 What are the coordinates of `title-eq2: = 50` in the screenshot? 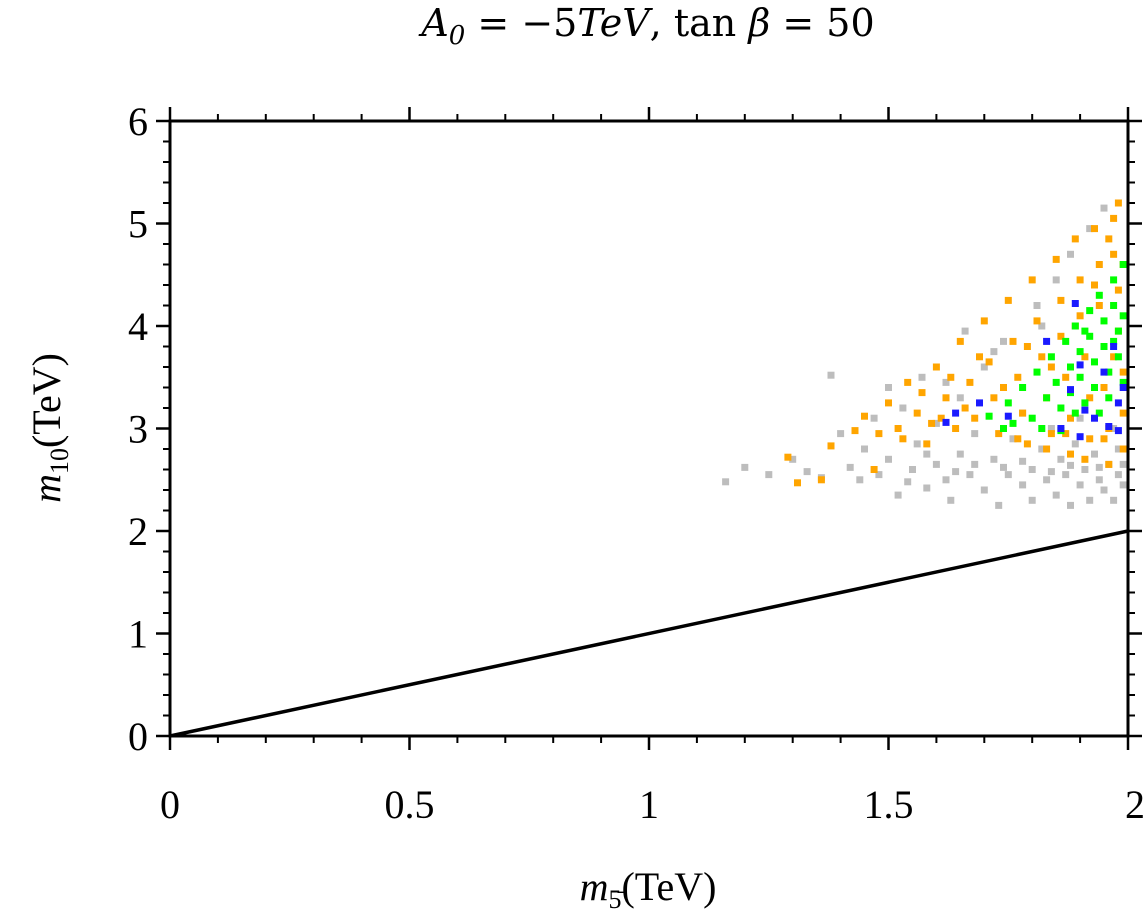 It's located at (822, 23).